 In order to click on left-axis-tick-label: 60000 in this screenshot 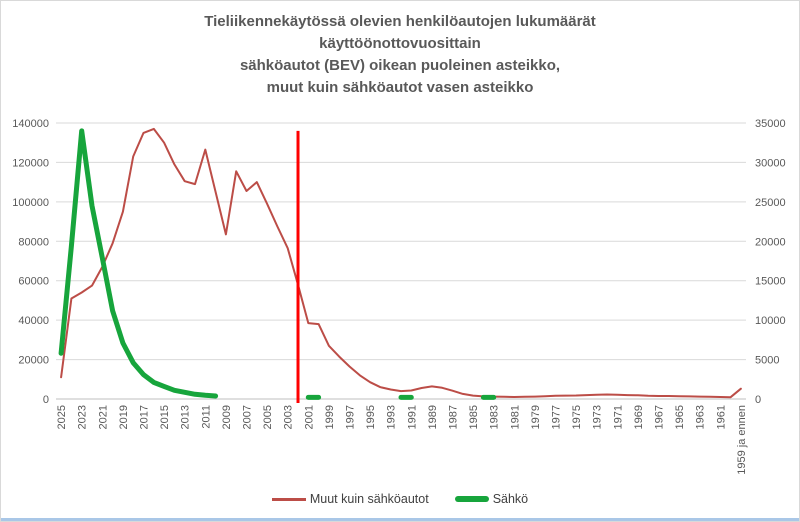, I will do `click(33, 282)`.